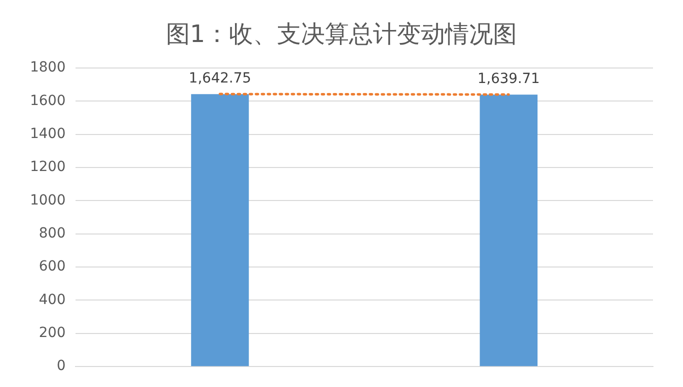 This screenshot has height=387, width=683. Describe the element at coordinates (52, 300) in the screenshot. I see `y-tick-label: 400` at that location.